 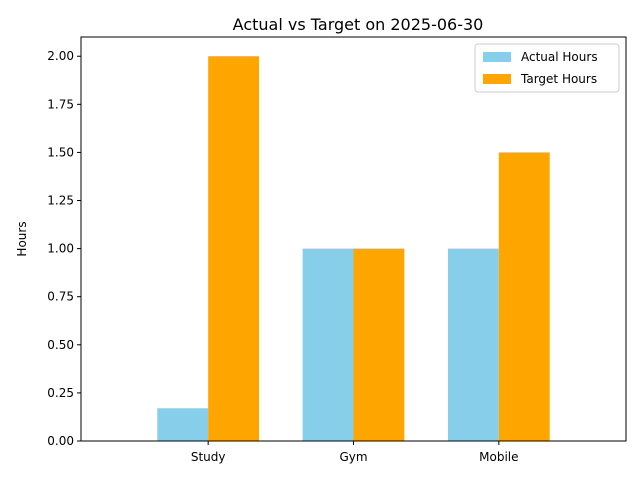 I want to click on y-tick-label: 0.50, so click(x=60, y=345).